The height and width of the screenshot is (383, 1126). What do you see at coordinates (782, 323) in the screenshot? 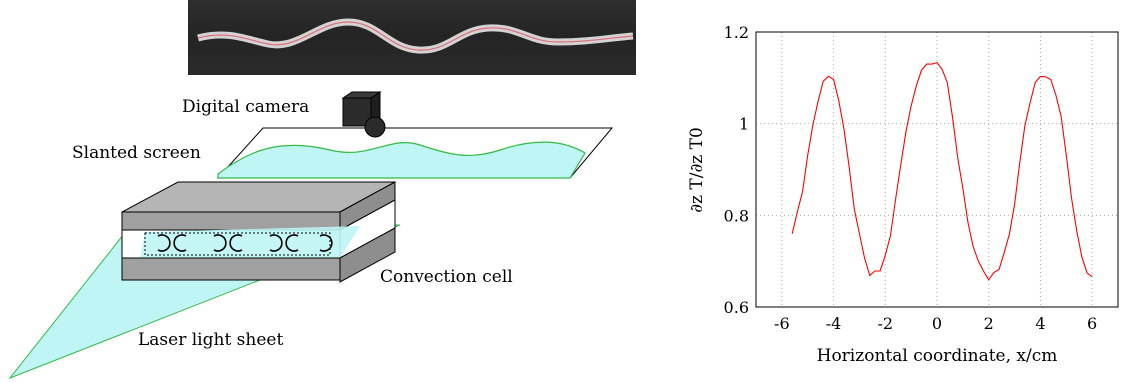
I see `x-tick-label: -6` at bounding box center [782, 323].